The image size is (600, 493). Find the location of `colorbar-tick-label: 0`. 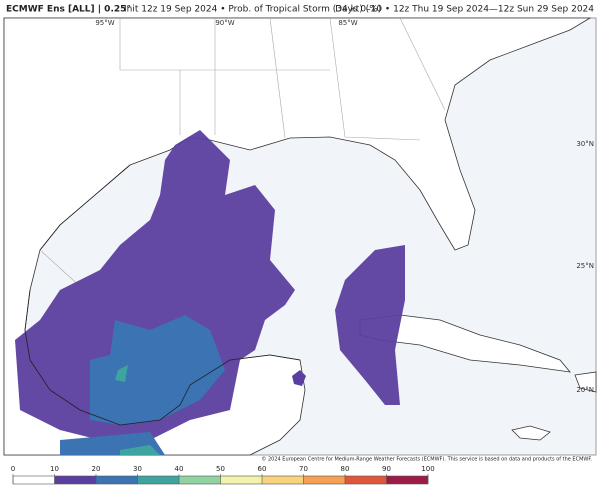

colorbar-tick-label: 0 is located at coordinates (13, 469).